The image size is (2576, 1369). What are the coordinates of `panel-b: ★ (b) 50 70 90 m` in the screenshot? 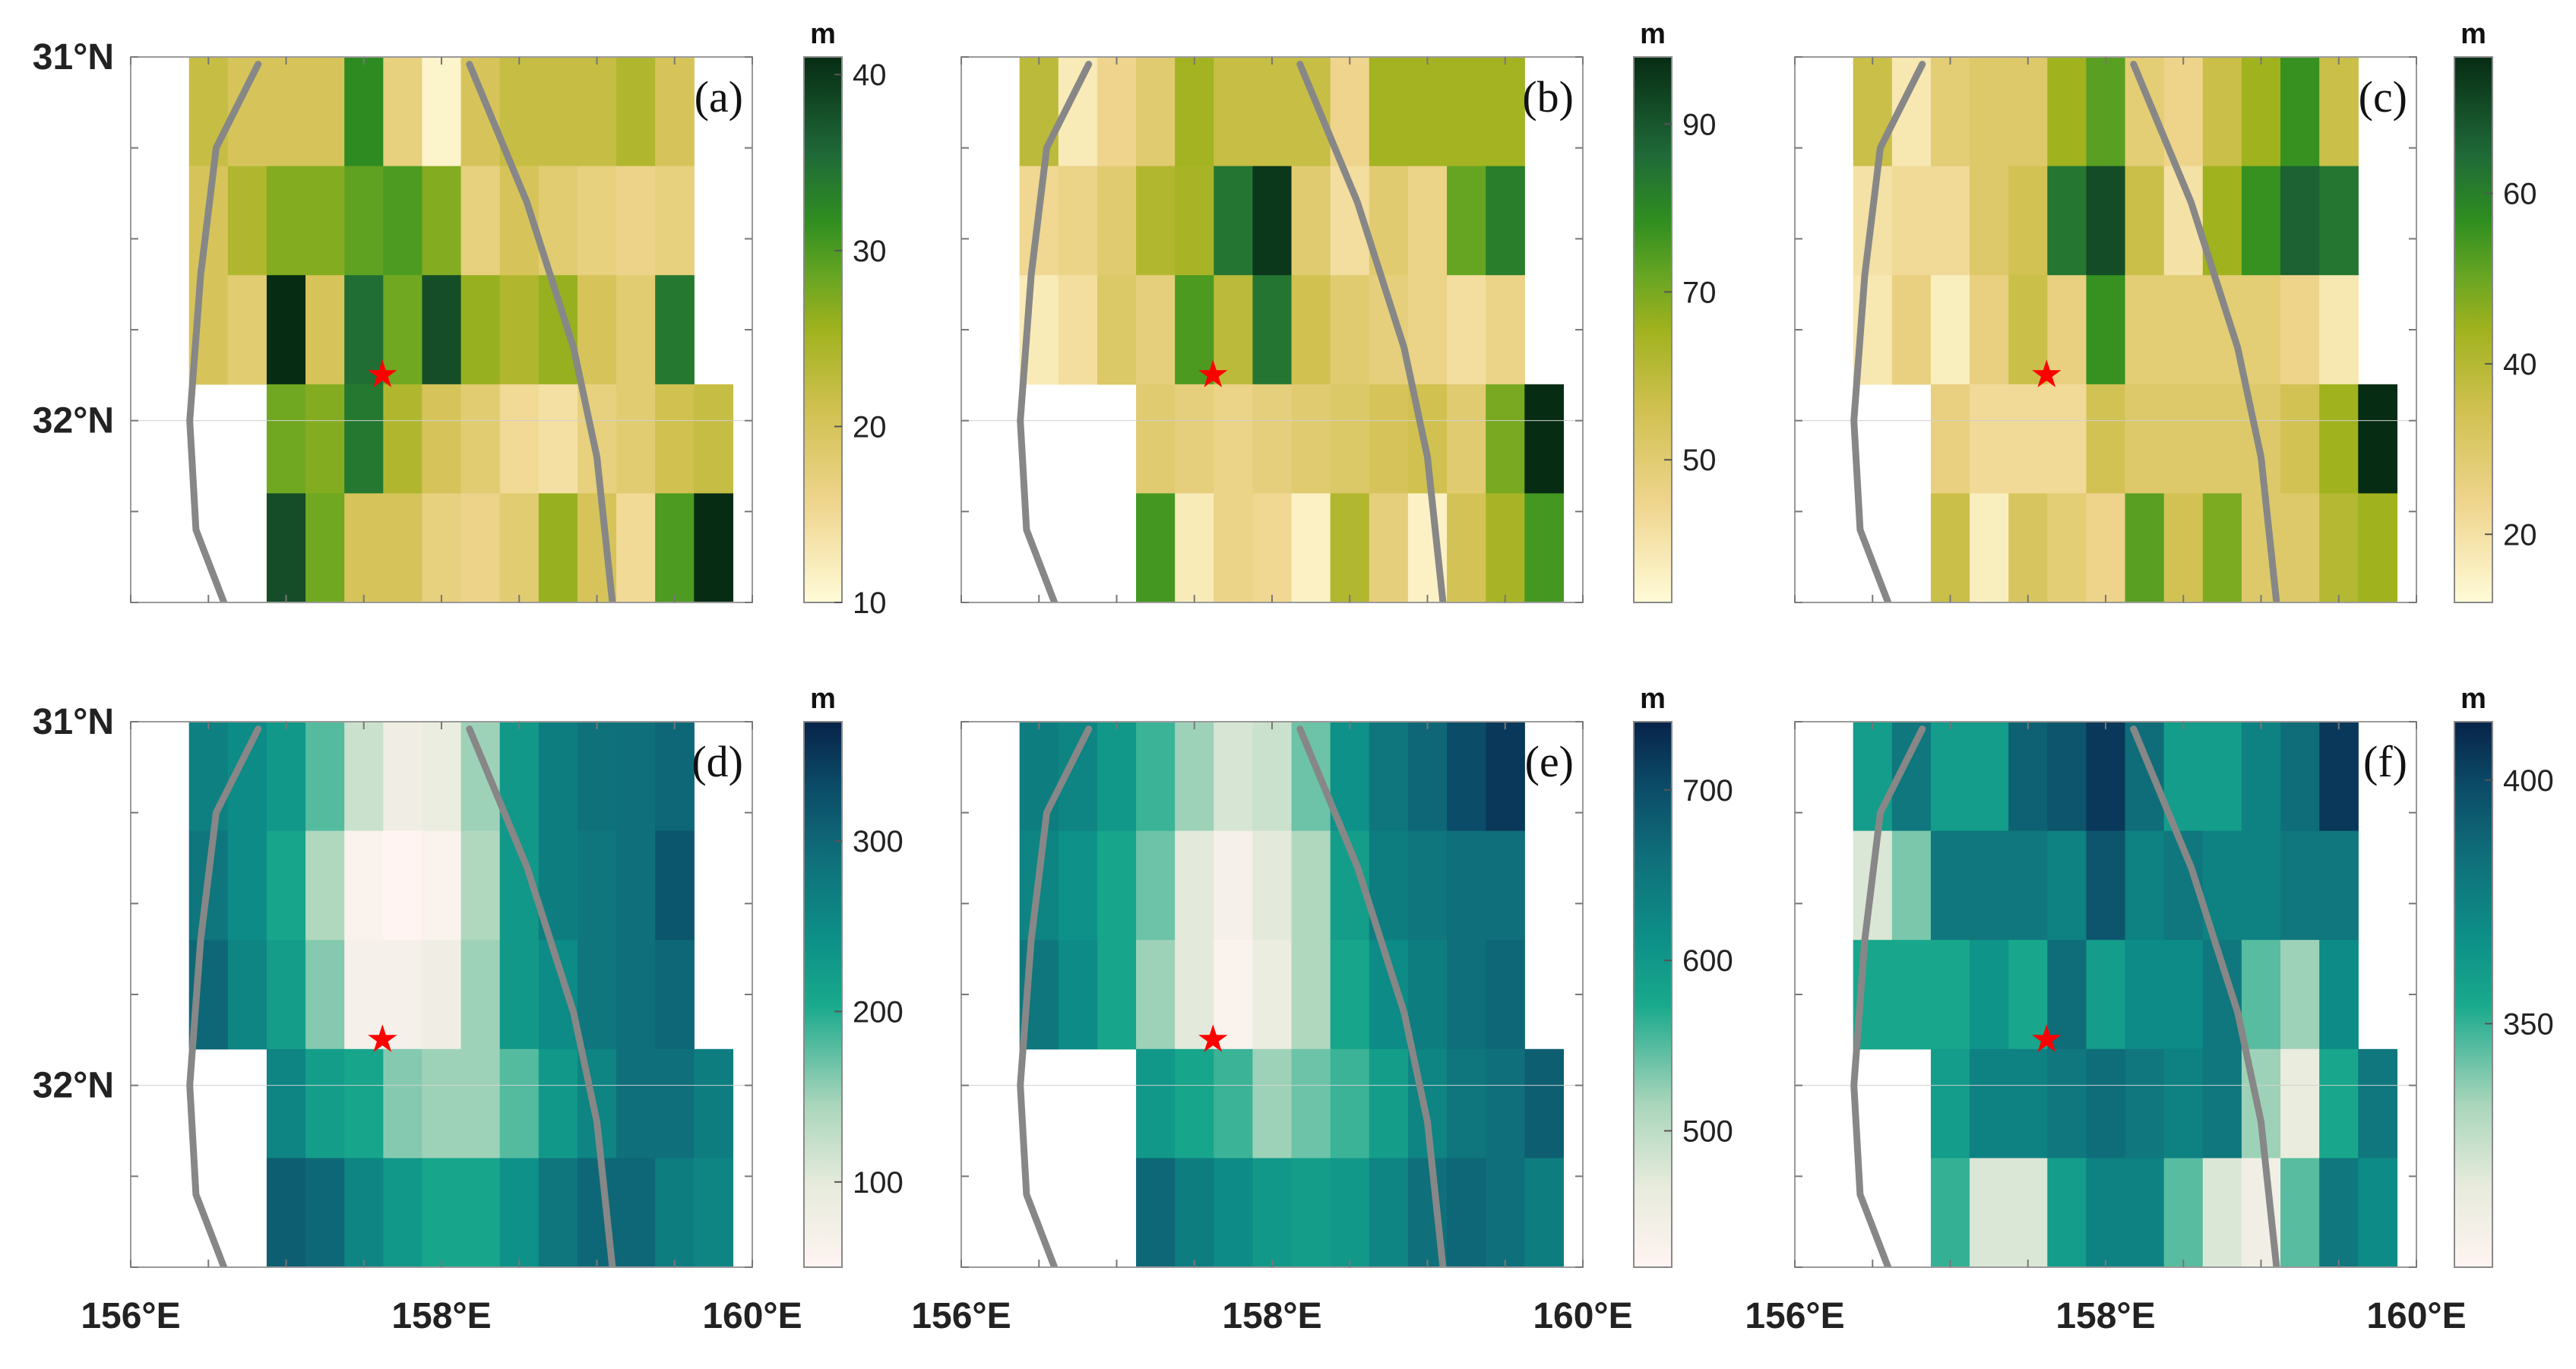 It's located at (1338, 310).